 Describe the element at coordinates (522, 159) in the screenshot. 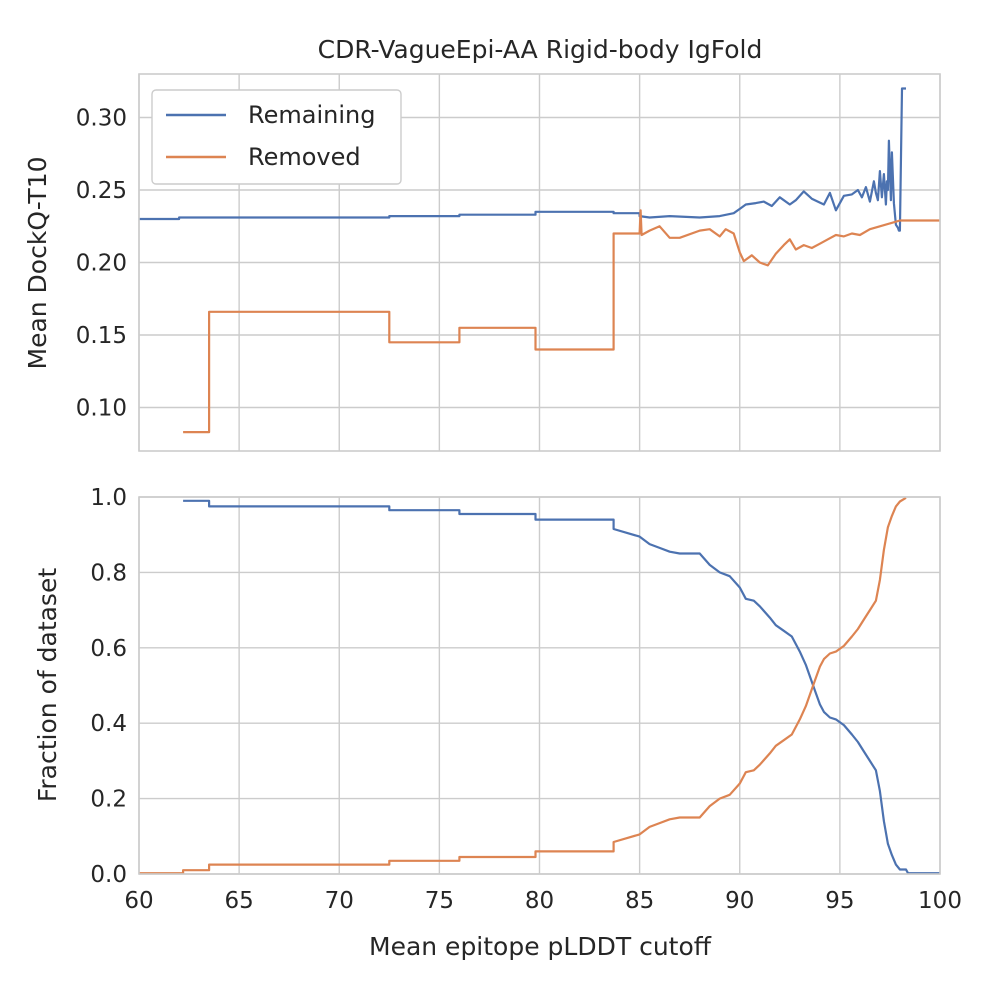

I see `top-series-remaining` at that location.